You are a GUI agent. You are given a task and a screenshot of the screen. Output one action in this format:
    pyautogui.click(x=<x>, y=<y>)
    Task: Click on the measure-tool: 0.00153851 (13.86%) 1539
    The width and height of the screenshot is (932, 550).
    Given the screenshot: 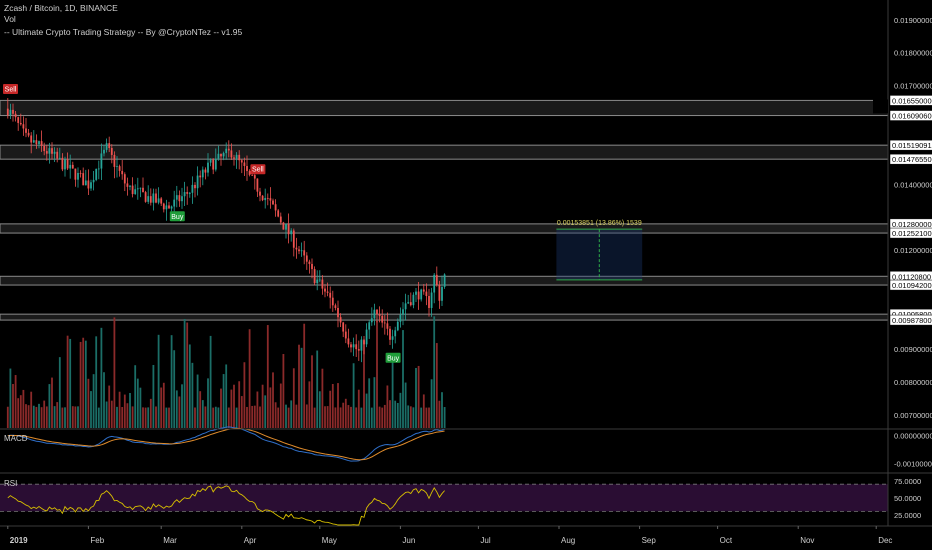 What is the action you would take?
    pyautogui.click(x=599, y=250)
    